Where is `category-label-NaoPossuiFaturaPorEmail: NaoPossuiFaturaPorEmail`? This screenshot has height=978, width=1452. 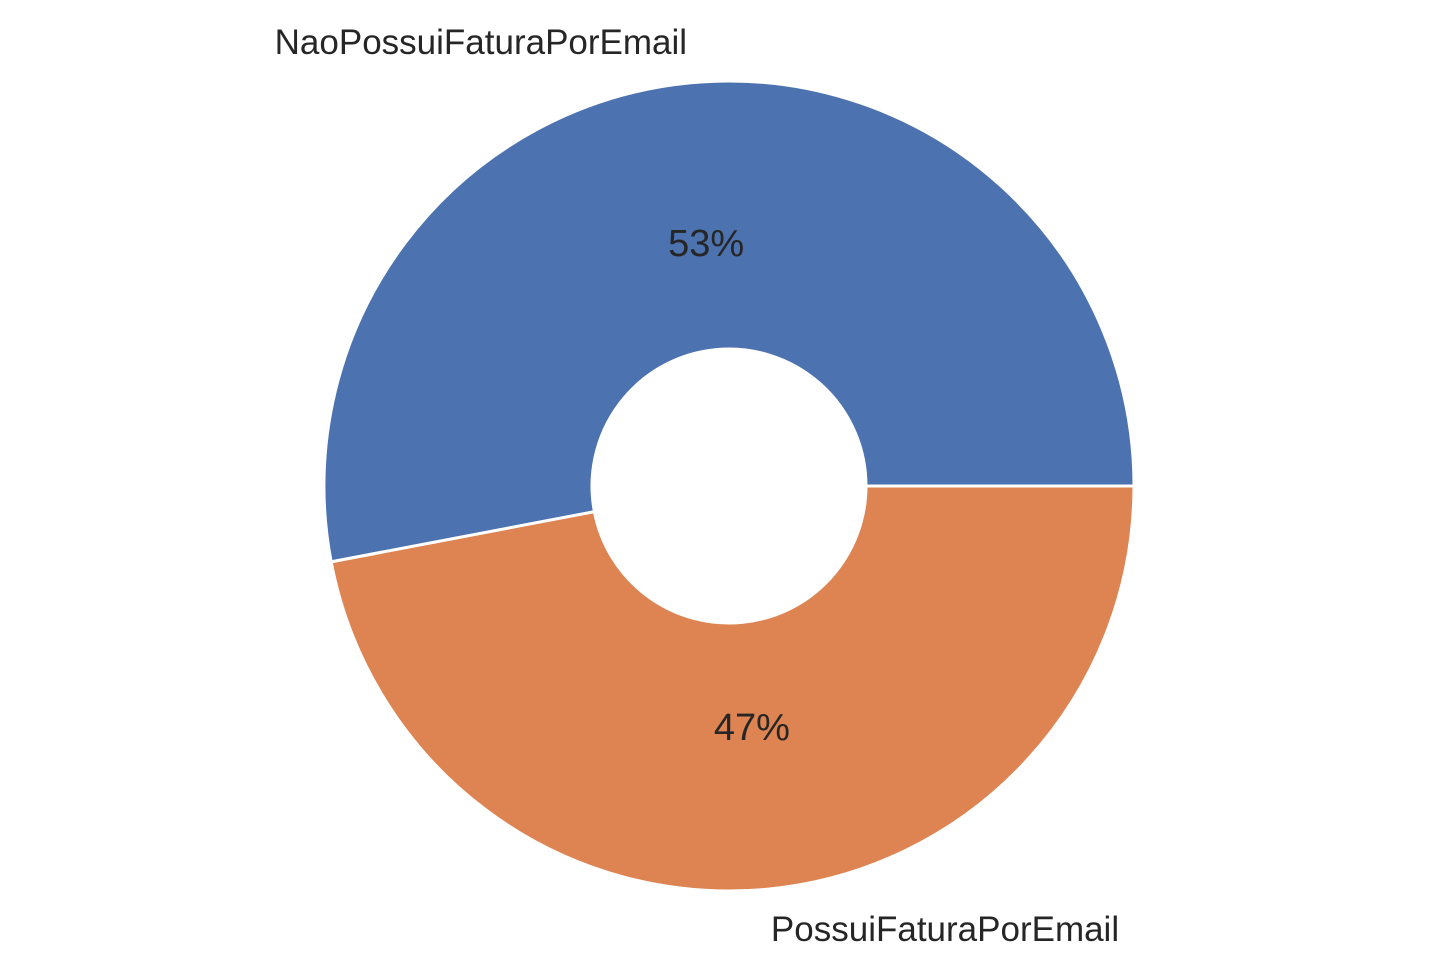 category-label-NaoPossuiFaturaPorEmail: NaoPossuiFaturaPorEmail is located at coordinates (481, 42).